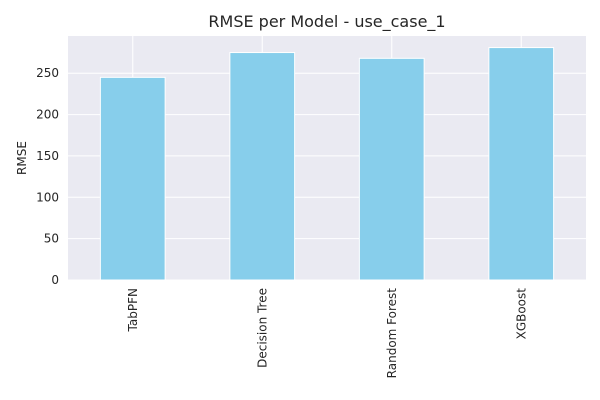 The image size is (600, 400). What do you see at coordinates (47, 115) in the screenshot?
I see `y-tick-label: 200` at bounding box center [47, 115].